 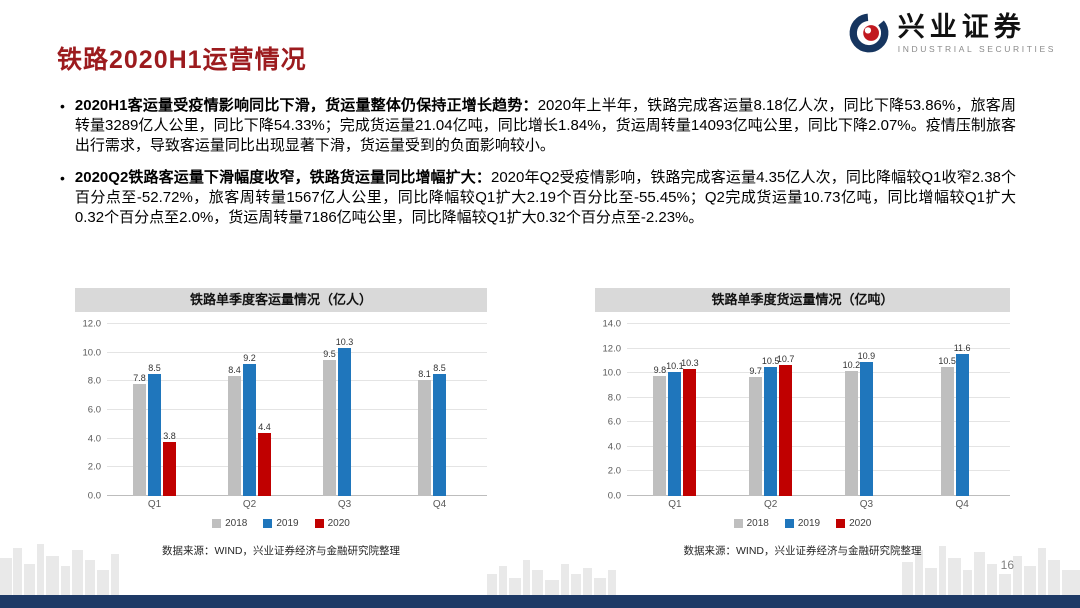 What do you see at coordinates (424, 373) in the screenshot?
I see `bar-value-label: 8.1` at bounding box center [424, 373].